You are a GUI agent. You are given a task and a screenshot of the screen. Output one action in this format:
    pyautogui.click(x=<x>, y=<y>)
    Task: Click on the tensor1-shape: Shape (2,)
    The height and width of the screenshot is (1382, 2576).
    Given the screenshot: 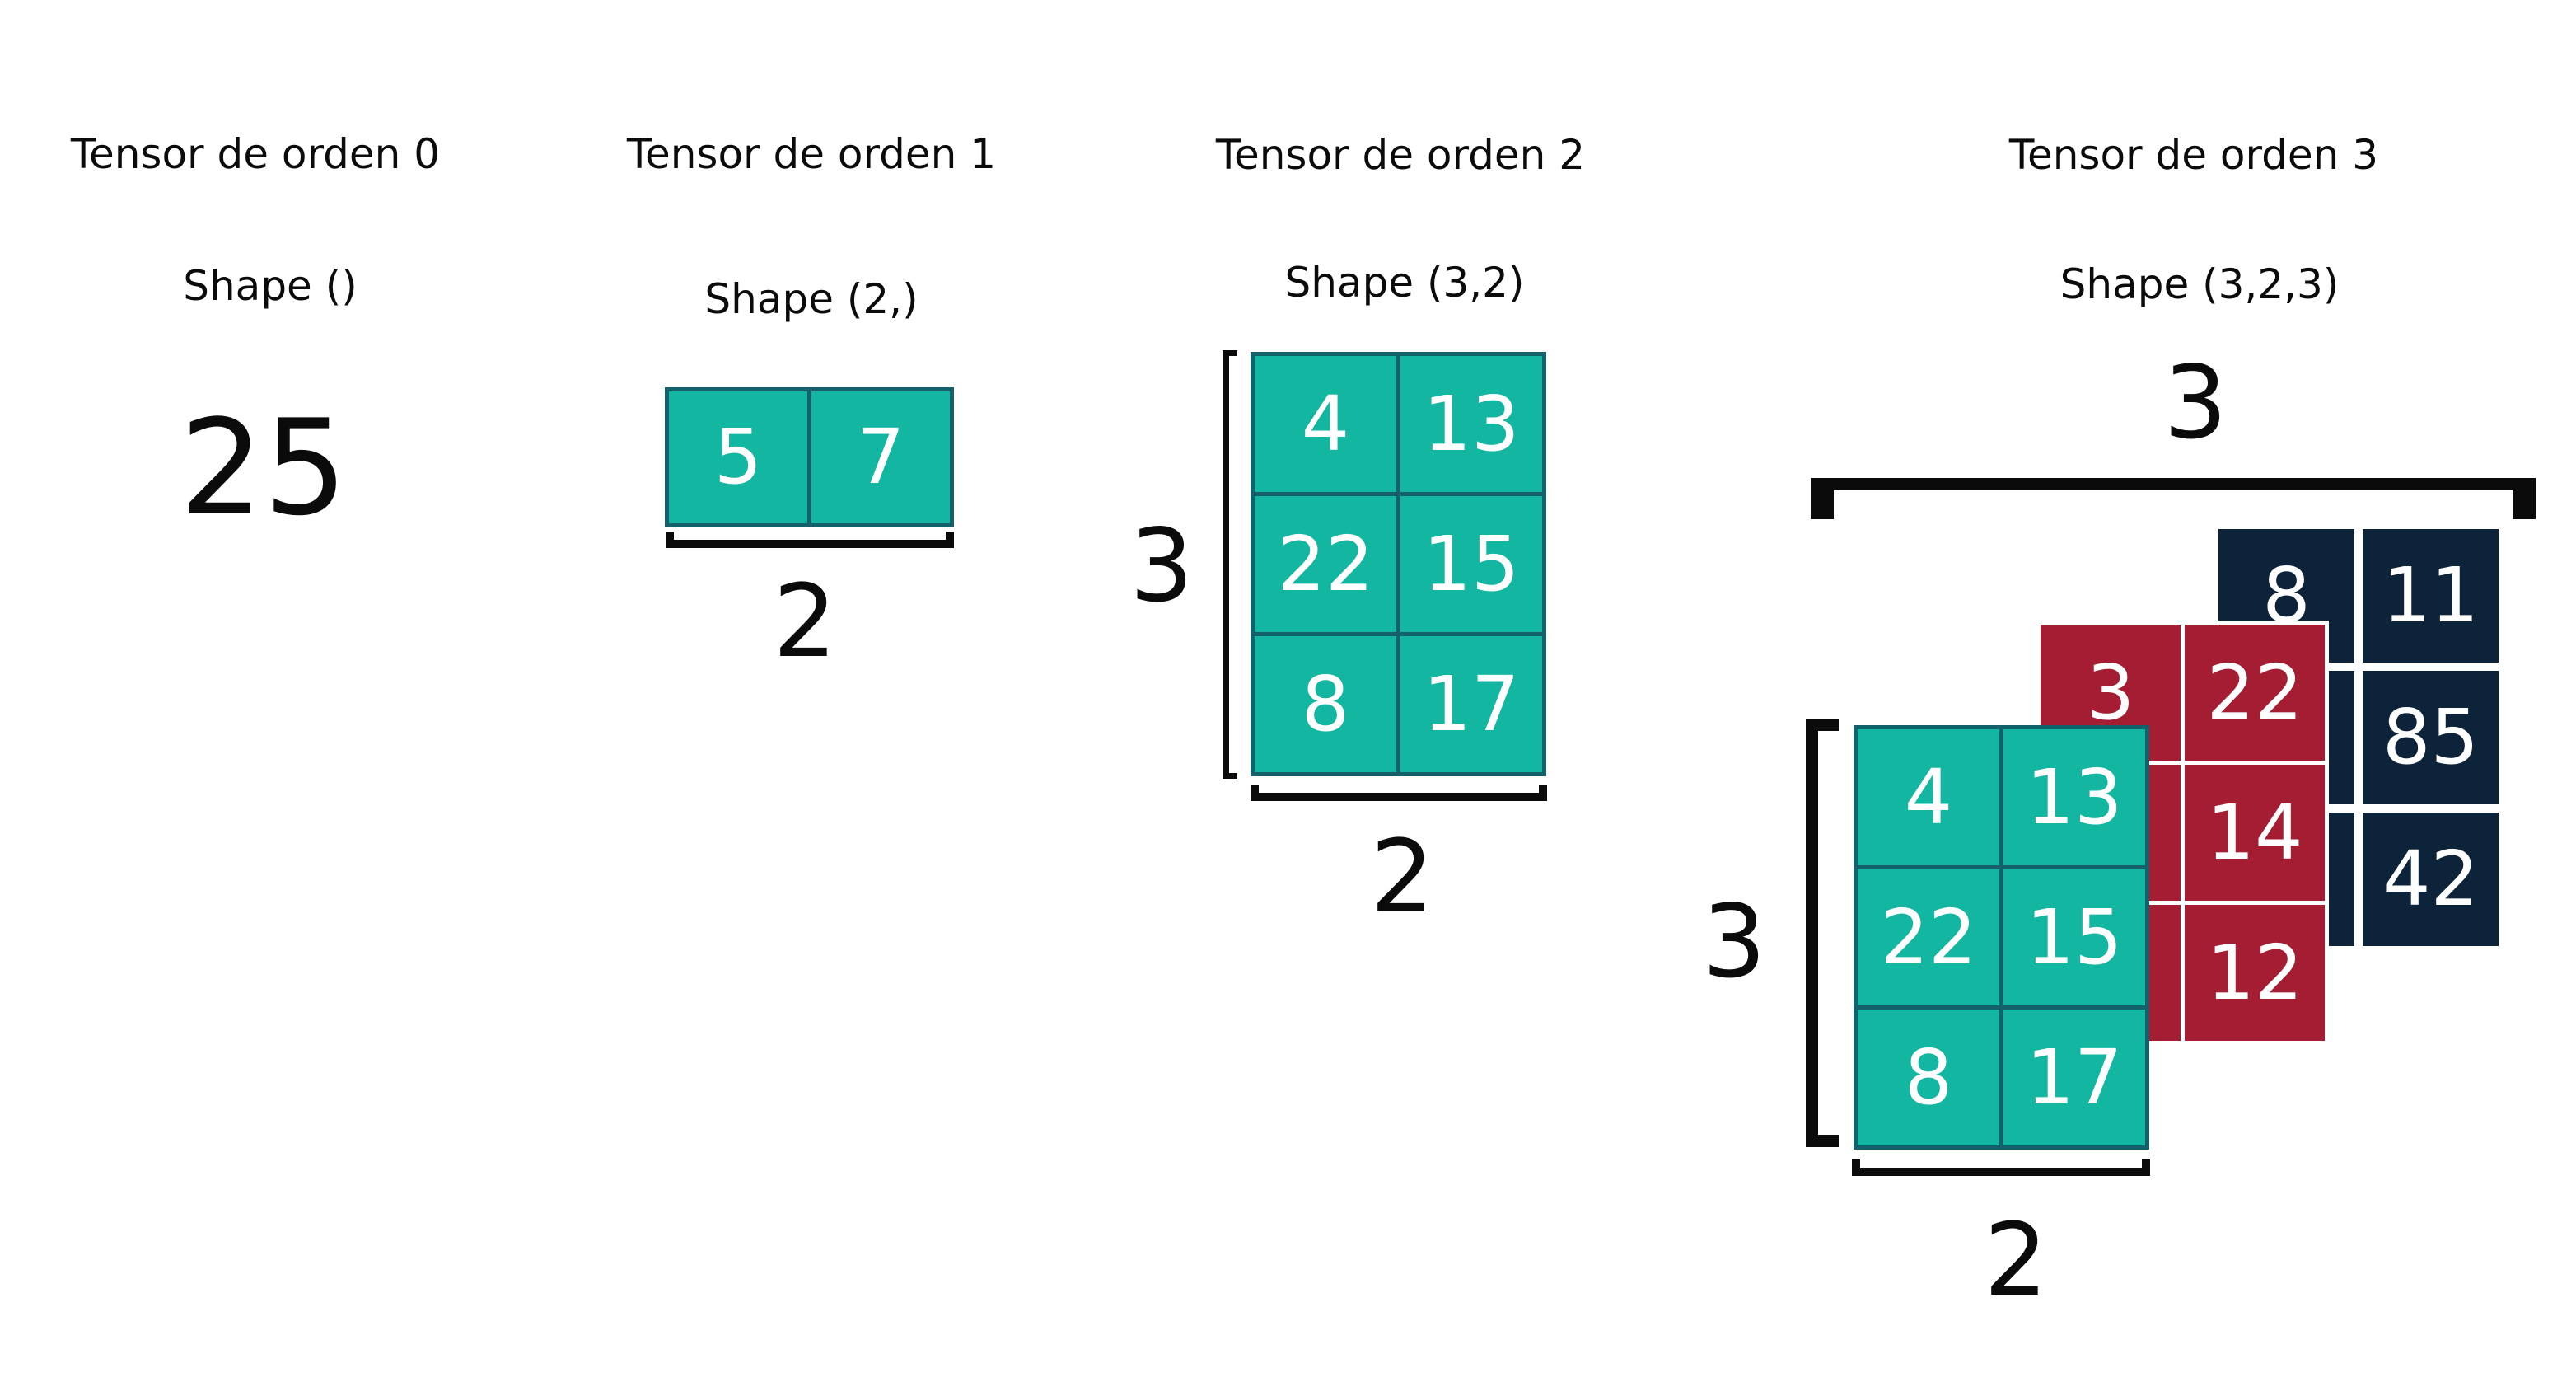 What is the action you would take?
    pyautogui.click(x=811, y=299)
    